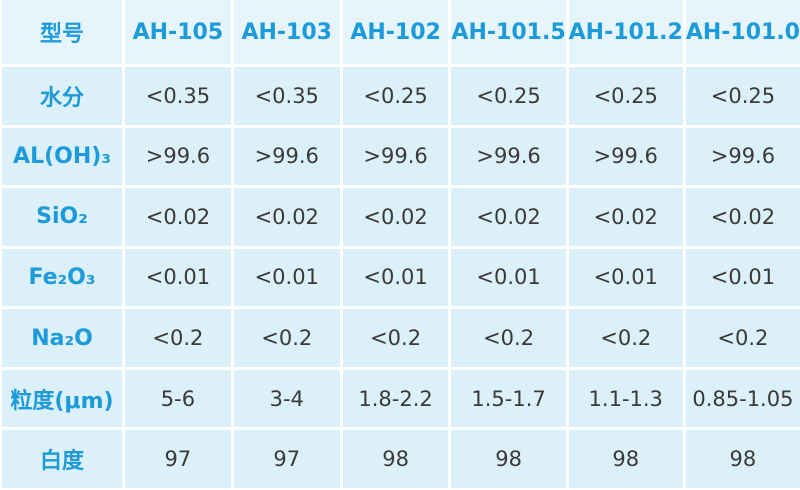 The height and width of the screenshot is (490, 800). I want to click on header-model: AH-101.2, so click(625, 32).